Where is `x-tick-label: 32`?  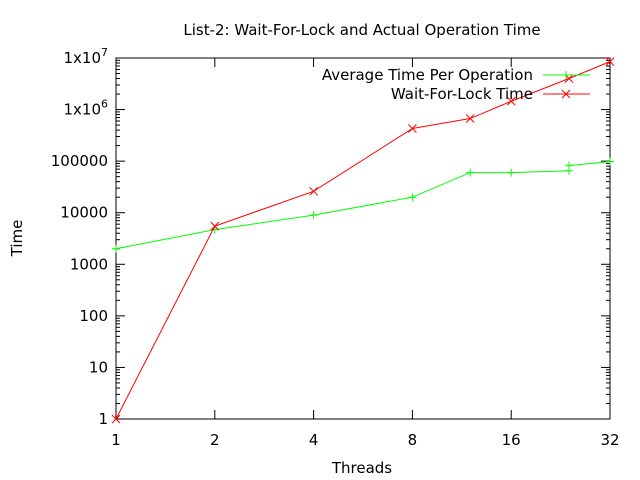
x-tick-label: 32 is located at coordinates (609, 440).